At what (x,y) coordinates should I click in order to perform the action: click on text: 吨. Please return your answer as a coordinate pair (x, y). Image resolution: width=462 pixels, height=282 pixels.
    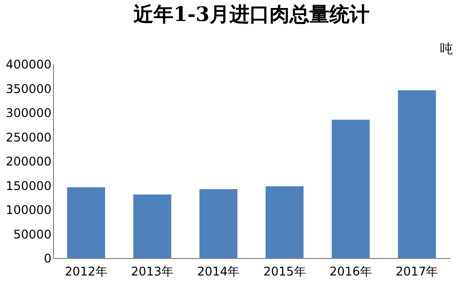
    Looking at the image, I should click on (446, 49).